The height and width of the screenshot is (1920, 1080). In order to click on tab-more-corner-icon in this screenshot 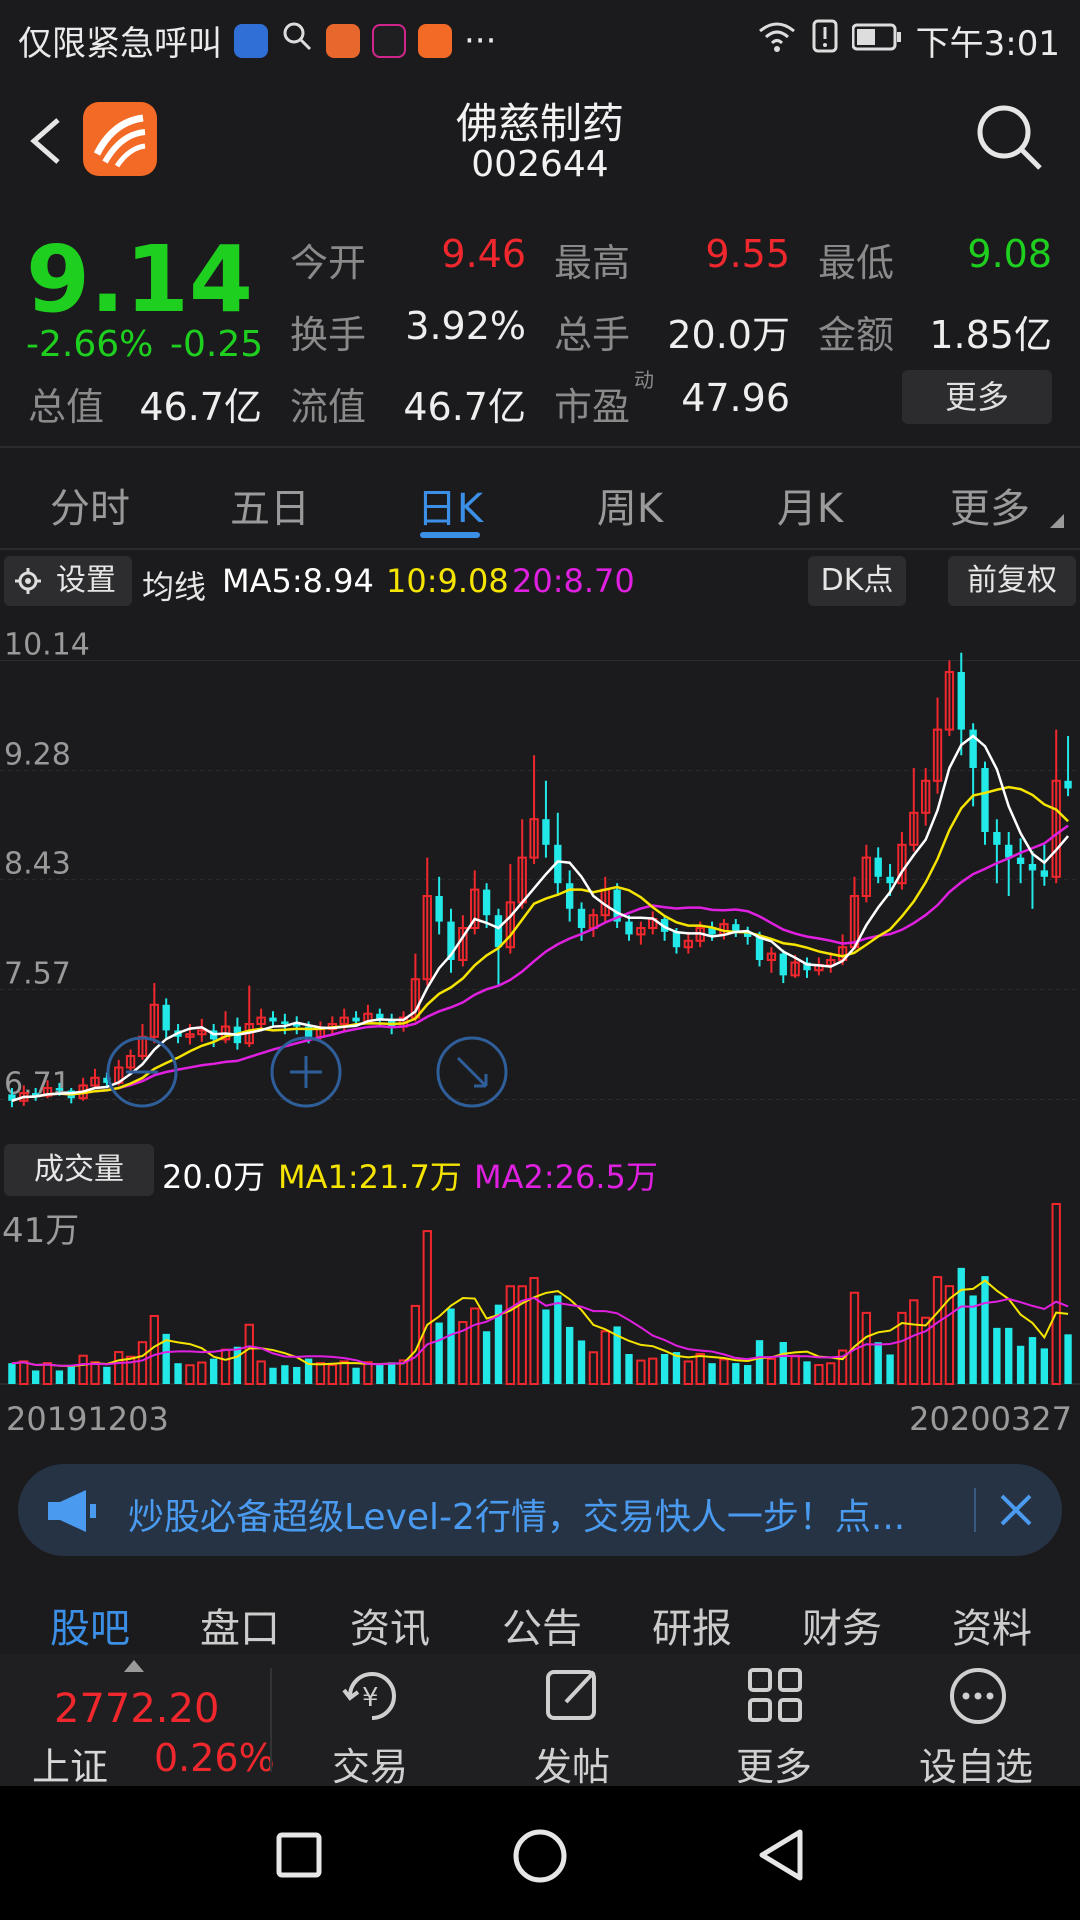, I will do `click(1057, 521)`.